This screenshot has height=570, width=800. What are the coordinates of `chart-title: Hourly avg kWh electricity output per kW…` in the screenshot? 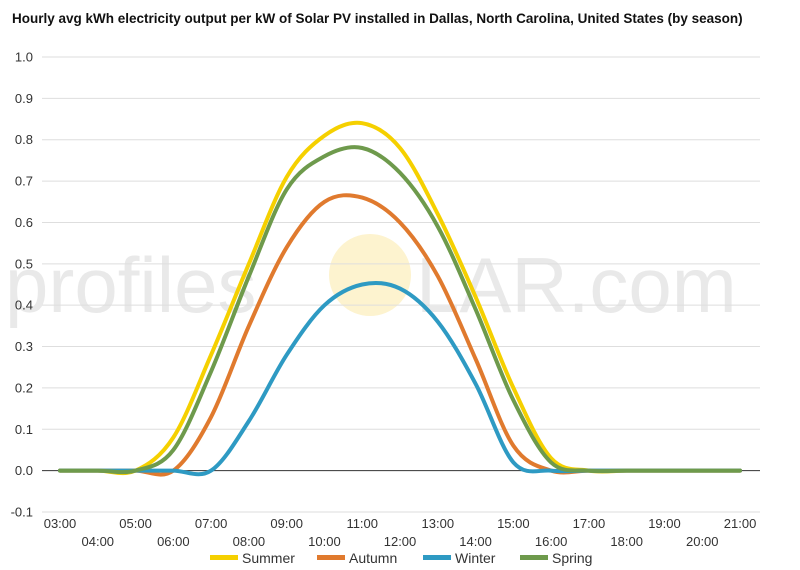 It's located at (377, 18).